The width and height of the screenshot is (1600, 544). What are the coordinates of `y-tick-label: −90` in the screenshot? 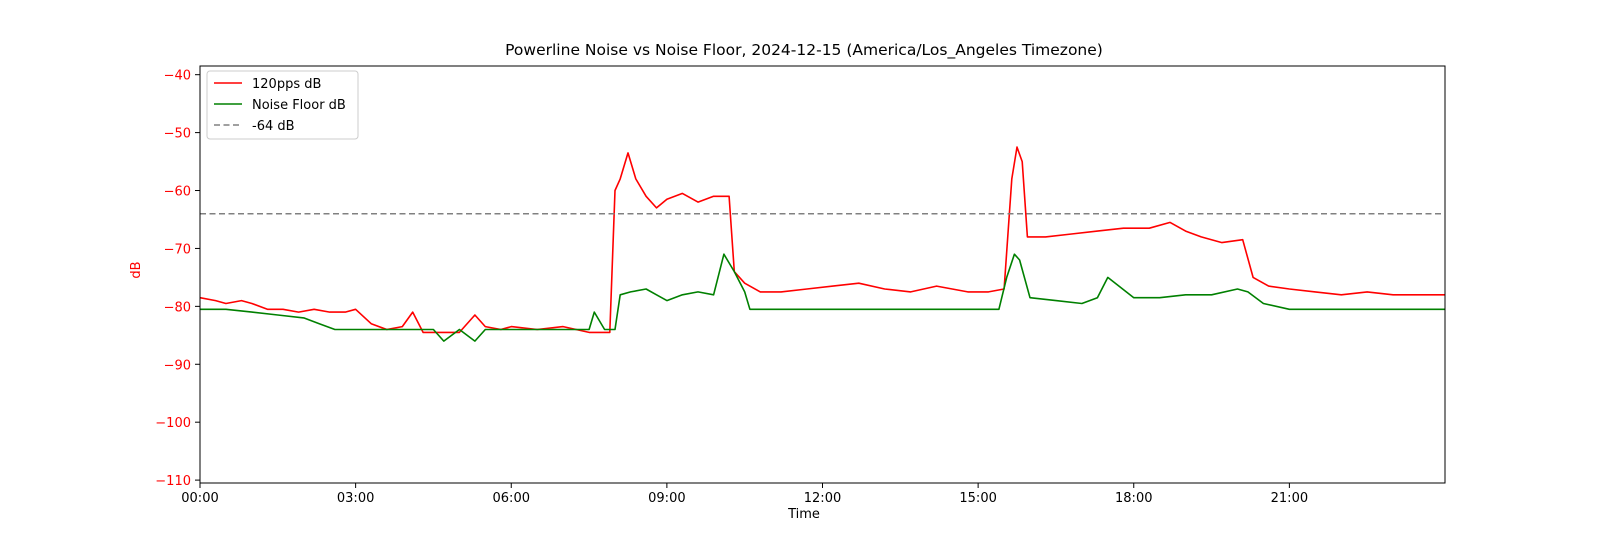 It's located at (177, 365).